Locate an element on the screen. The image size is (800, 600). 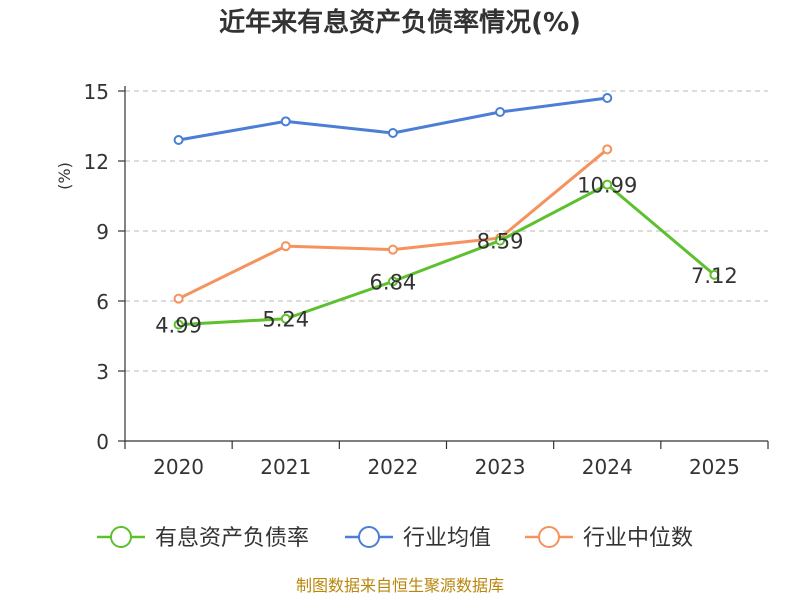
data-label: 8.59 is located at coordinates (500, 242).